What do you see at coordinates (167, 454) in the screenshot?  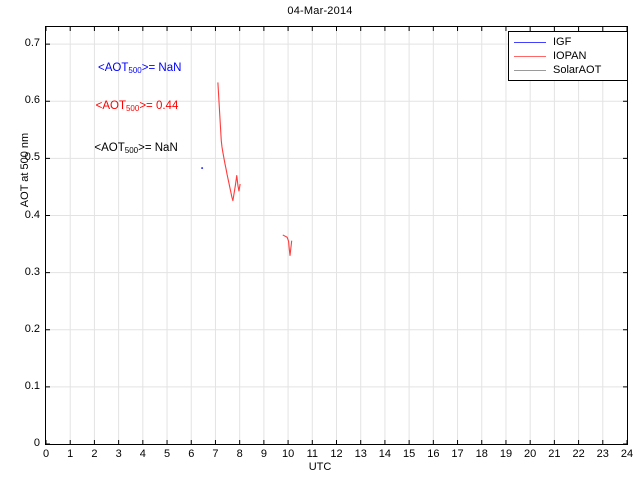 I see `x-tick-label: 5` at bounding box center [167, 454].